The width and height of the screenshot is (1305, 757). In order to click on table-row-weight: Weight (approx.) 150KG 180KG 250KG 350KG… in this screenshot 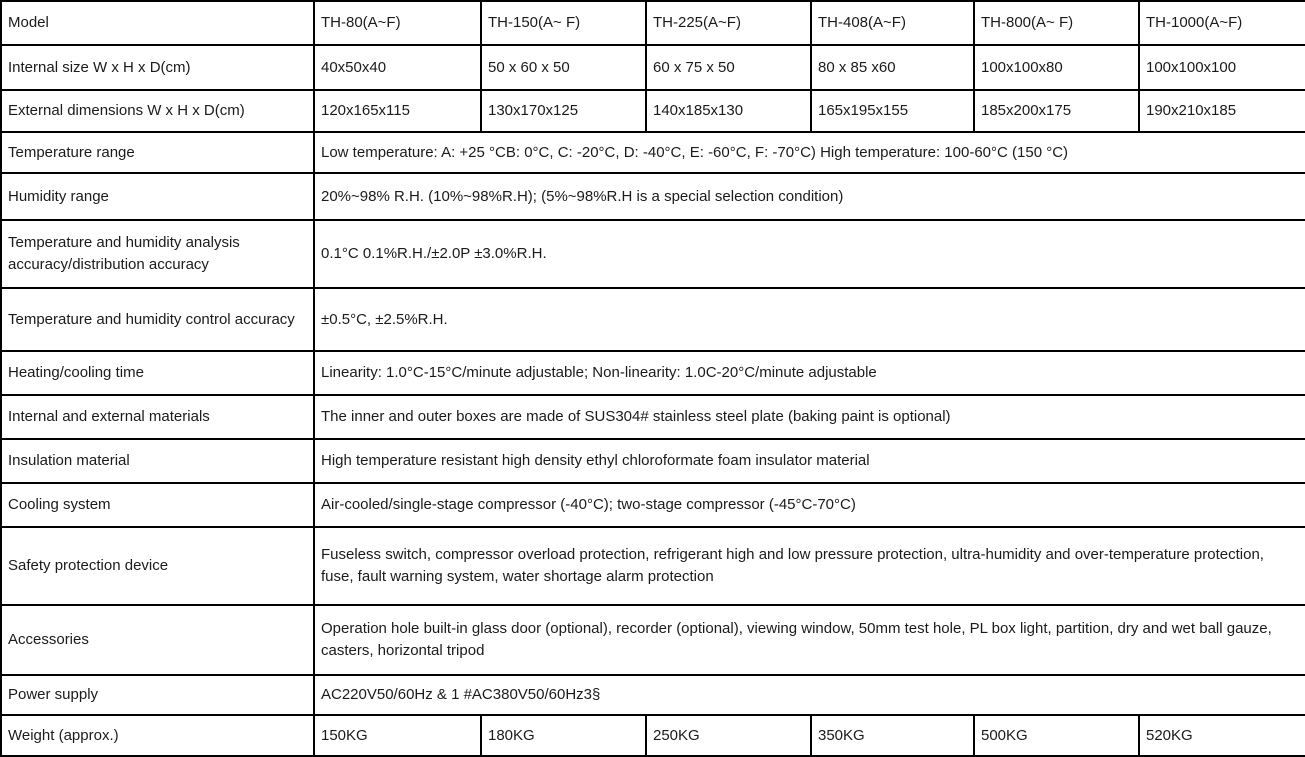, I will do `click(652, 735)`.